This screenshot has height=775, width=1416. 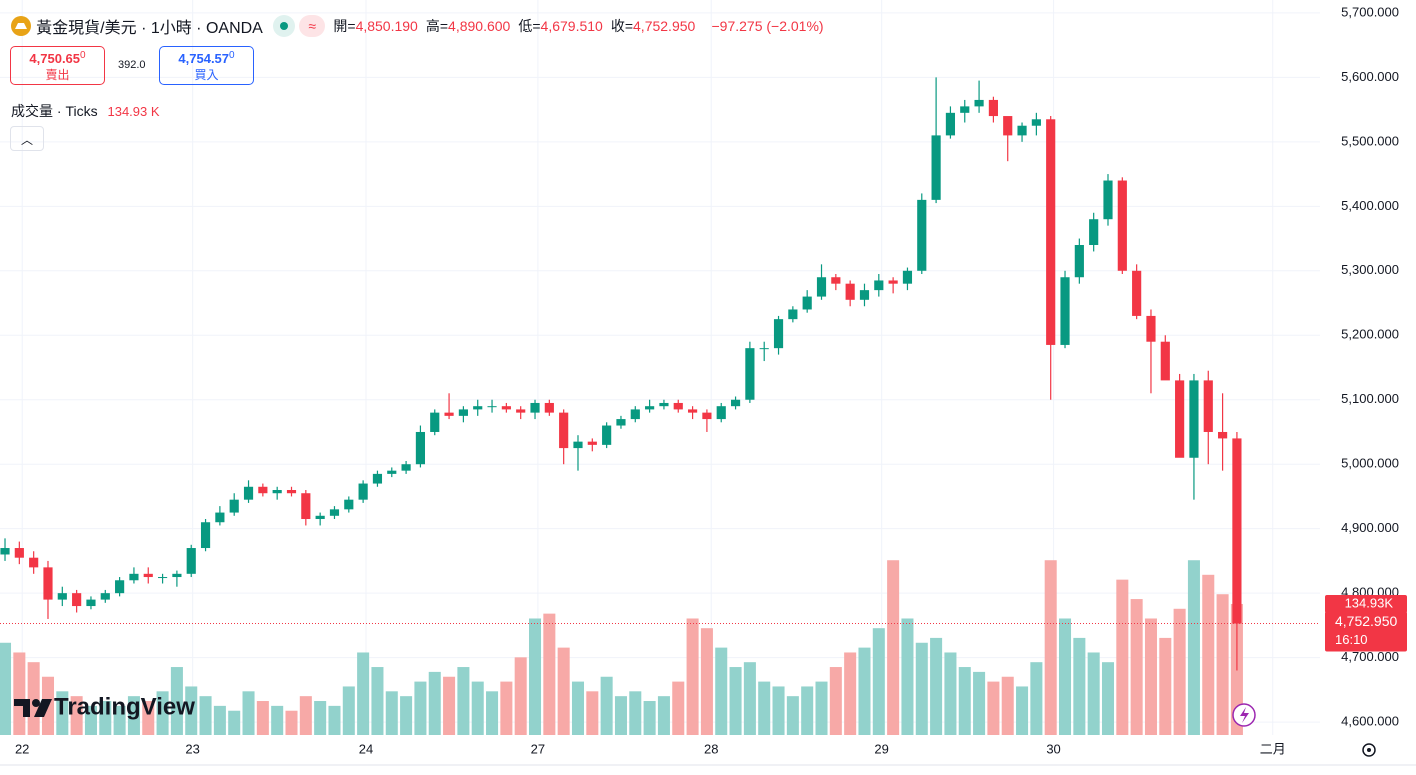 I want to click on sell-pip: 0, so click(x=83, y=55).